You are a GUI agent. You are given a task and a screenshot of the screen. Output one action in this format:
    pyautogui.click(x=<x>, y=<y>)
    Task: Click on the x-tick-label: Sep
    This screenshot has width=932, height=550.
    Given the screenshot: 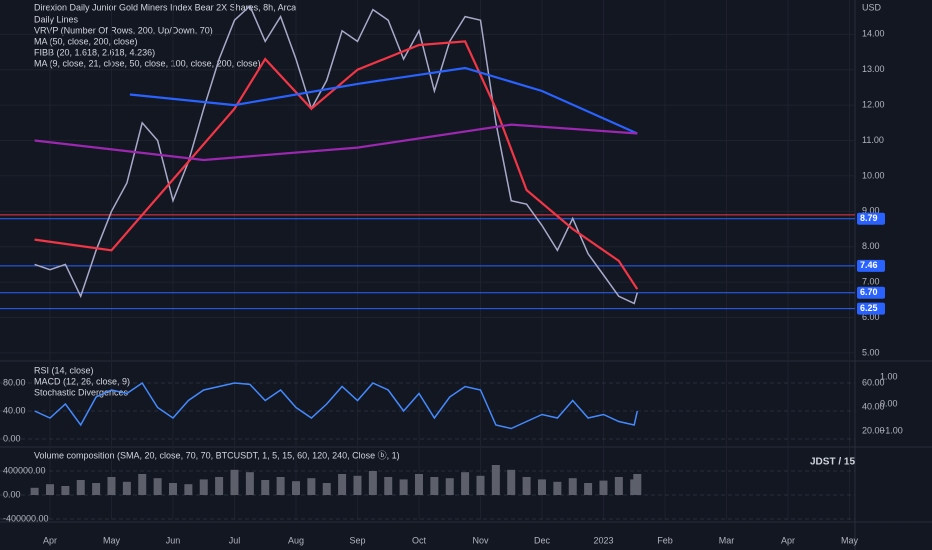 What is the action you would take?
    pyautogui.click(x=357, y=540)
    